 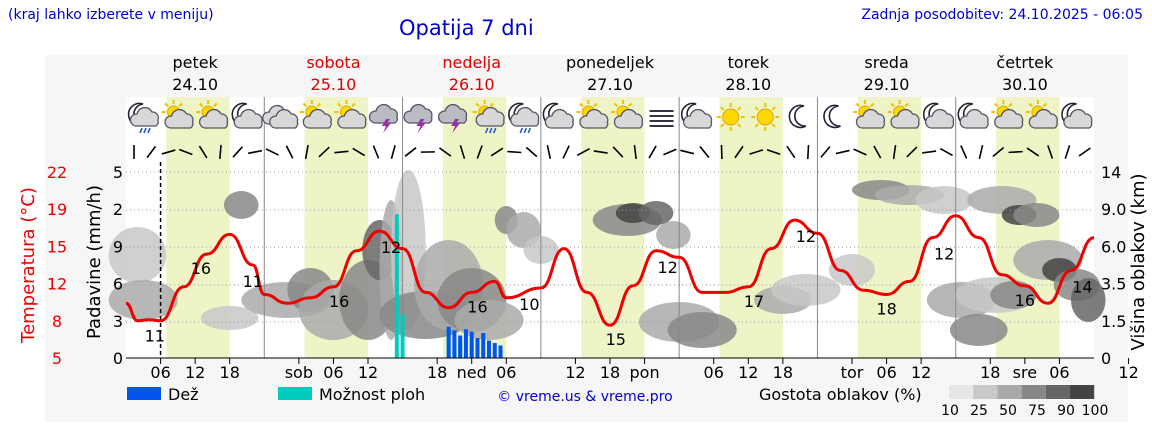 I want to click on cloud-density-level: 25, so click(x=979, y=411).